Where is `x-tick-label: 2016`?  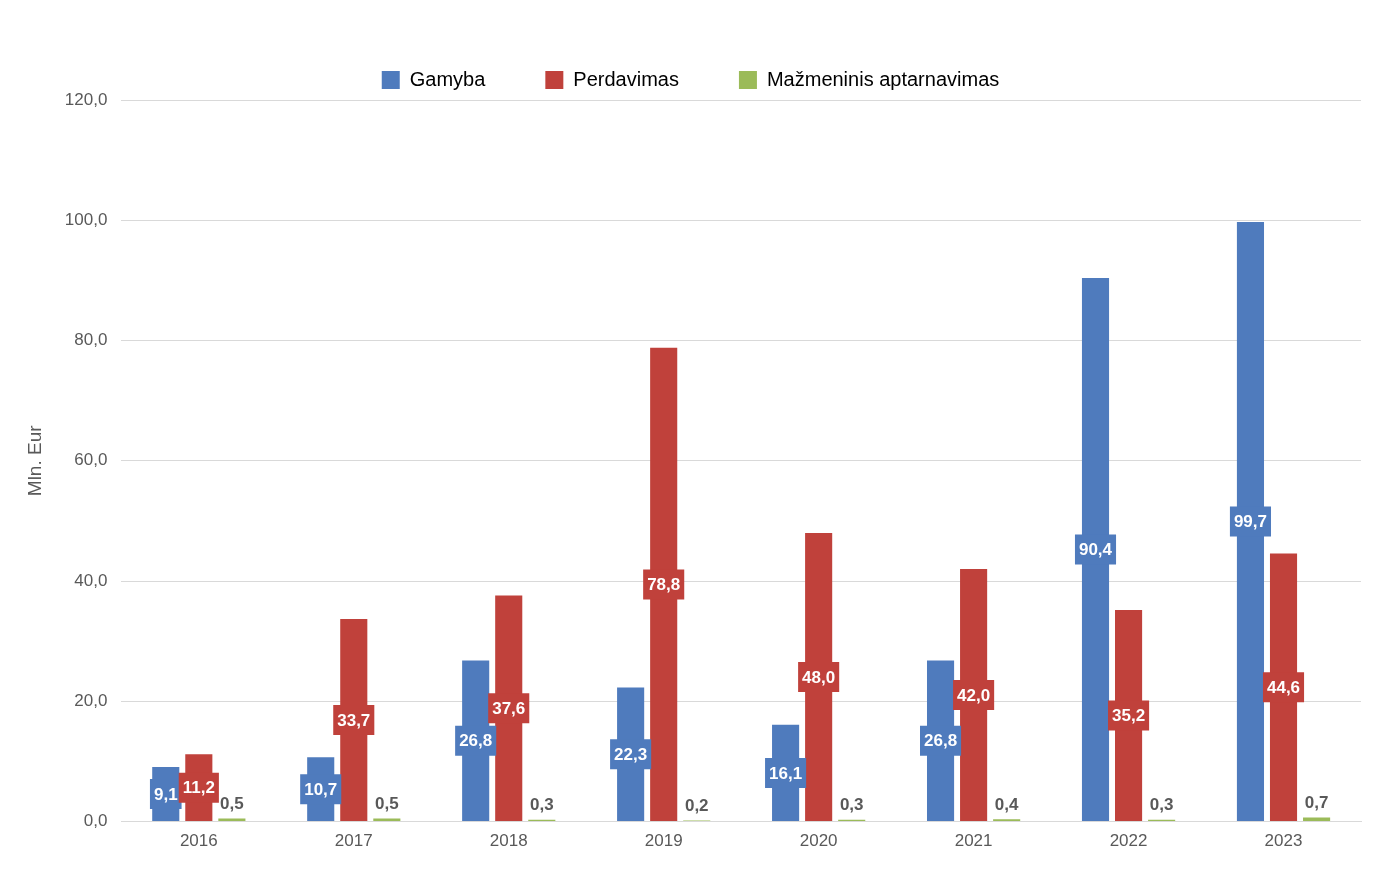
x-tick-label: 2016 is located at coordinates (198, 841).